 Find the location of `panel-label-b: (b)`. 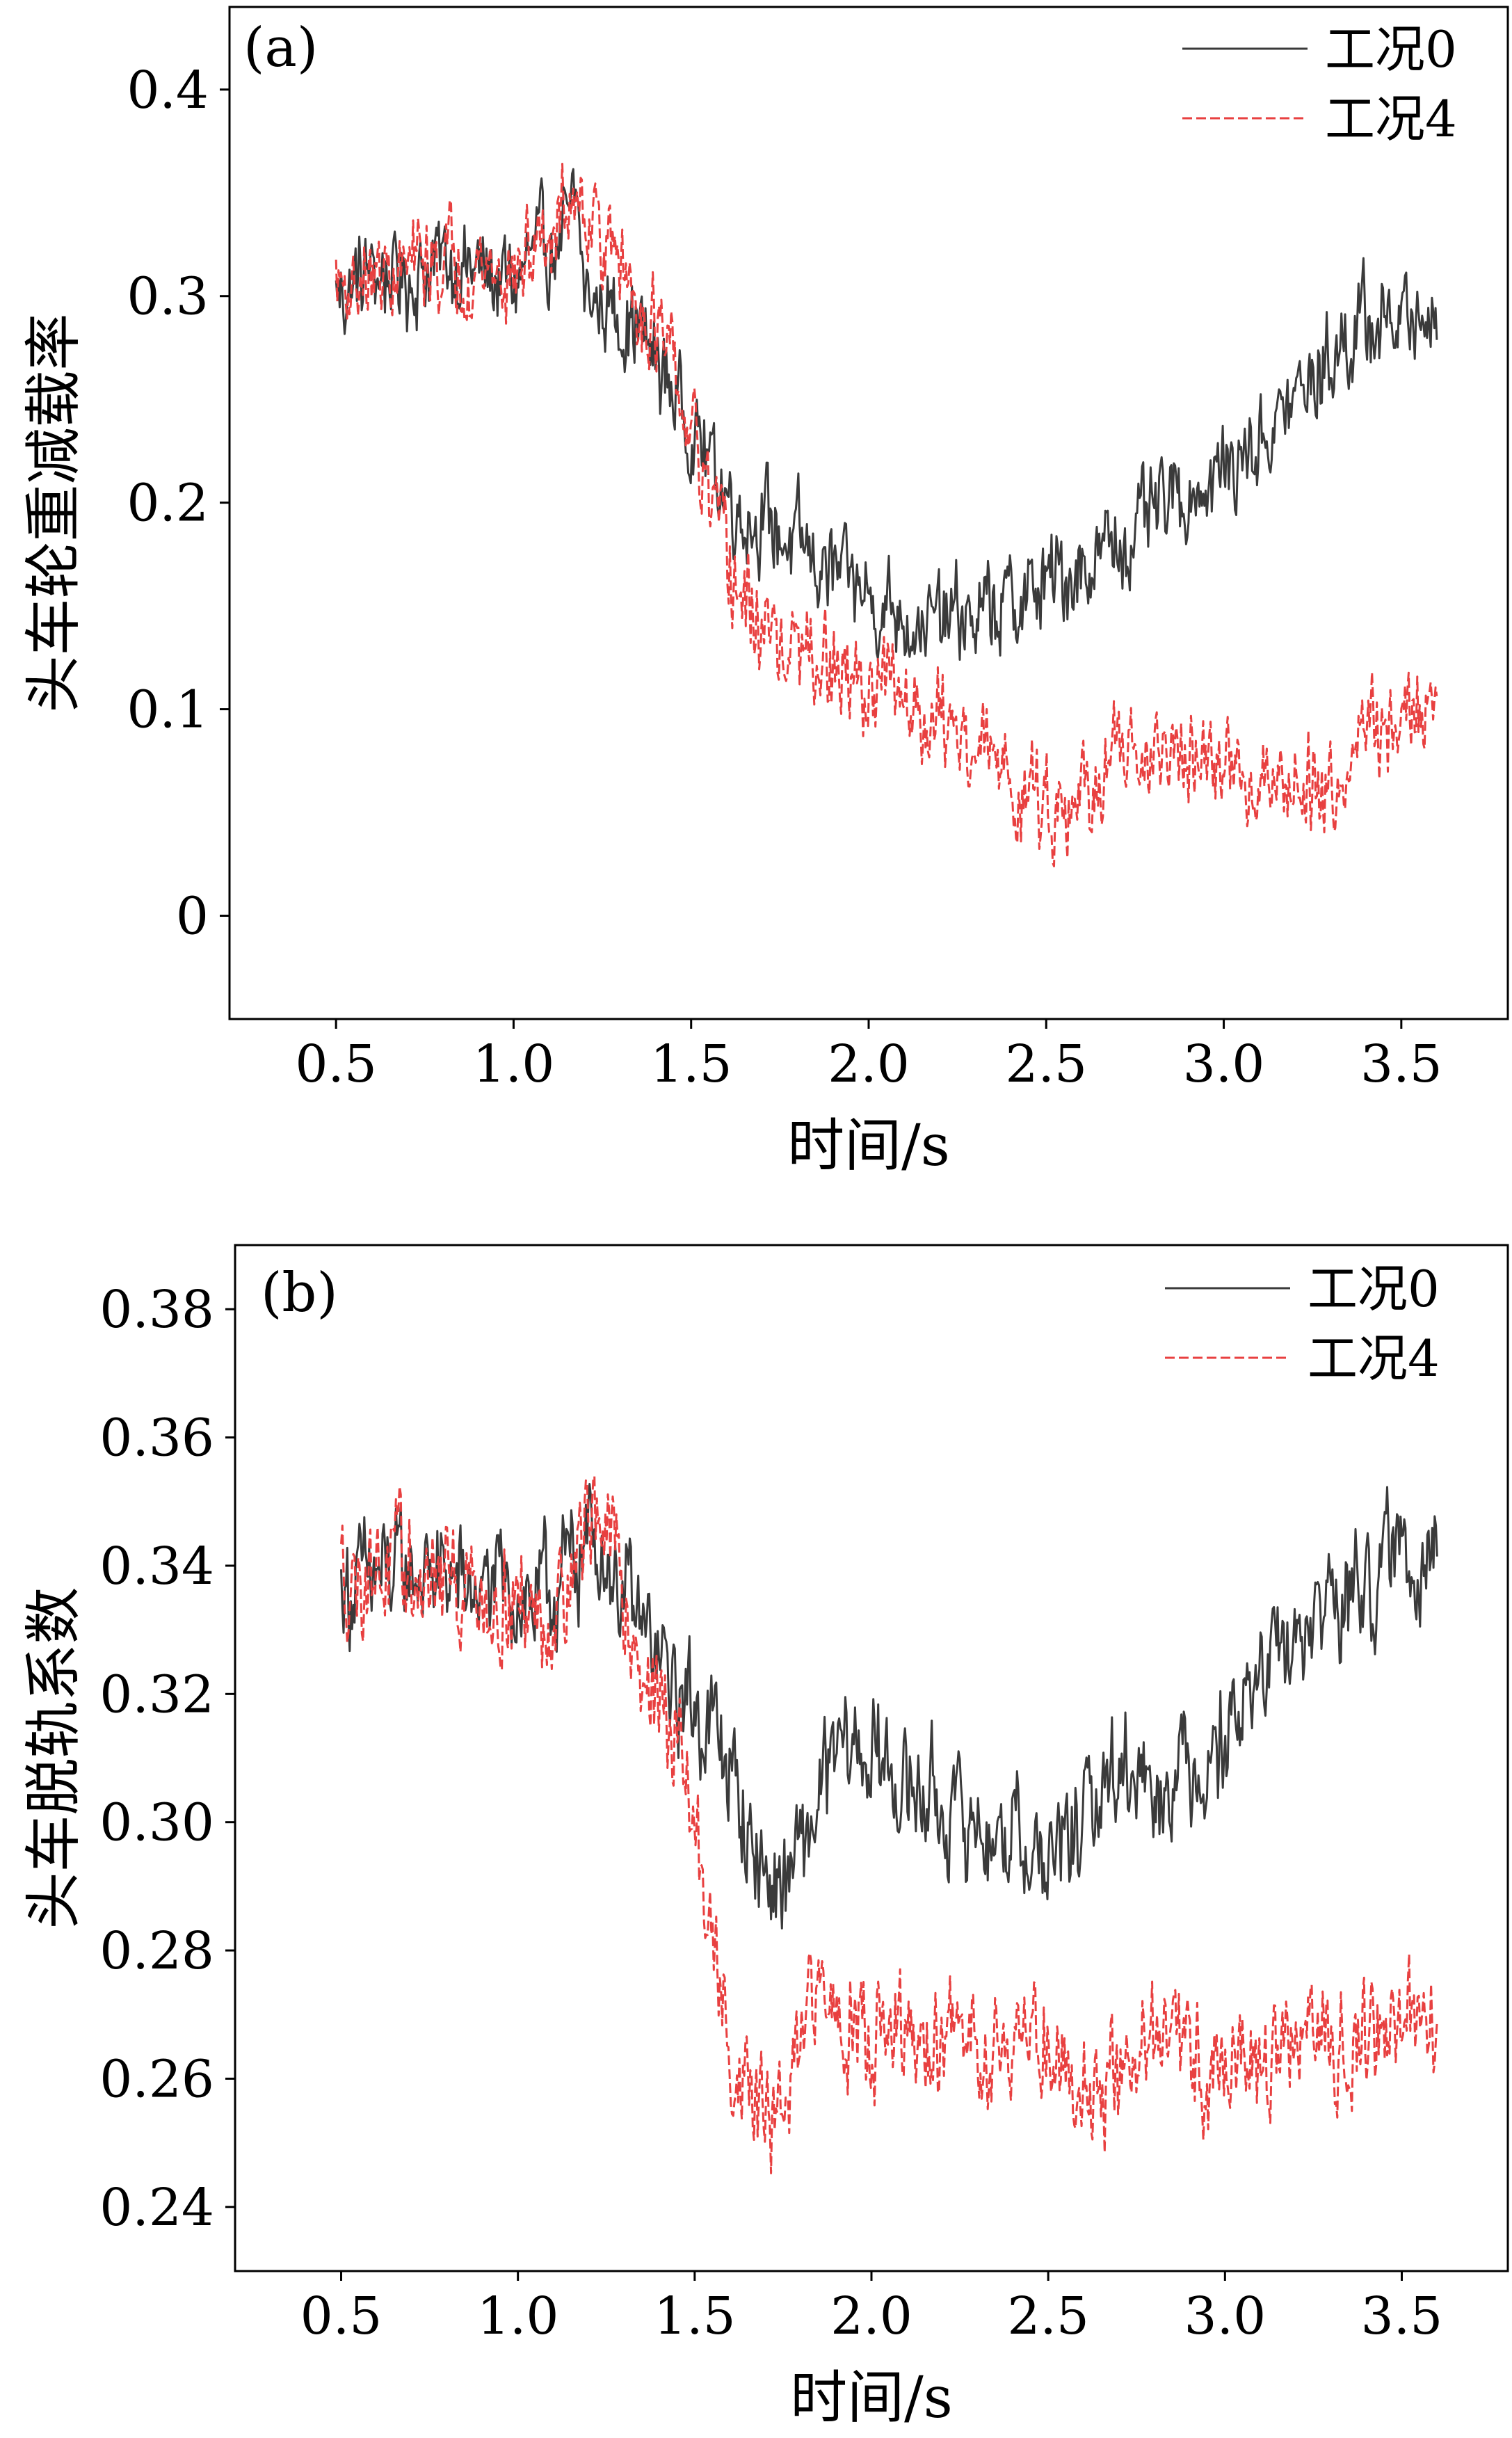

panel-label-b: (b) is located at coordinates (299, 1293).